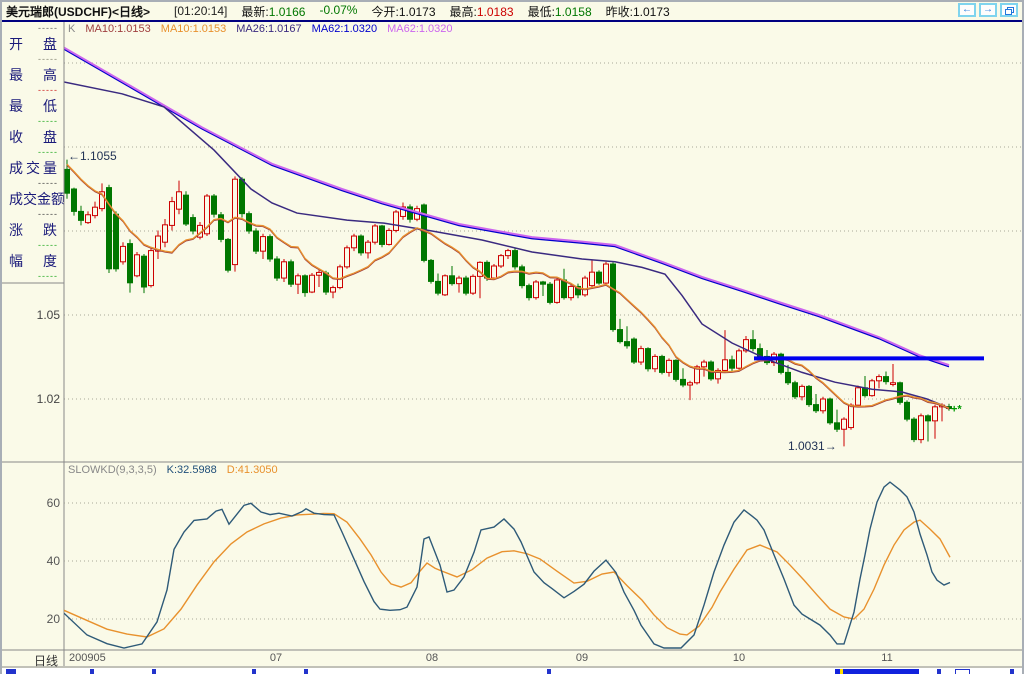 The width and height of the screenshot is (1024, 674). Describe the element at coordinates (420, 29) in the screenshot. I see `ma-legend-4: MA62:1.0320` at that location.